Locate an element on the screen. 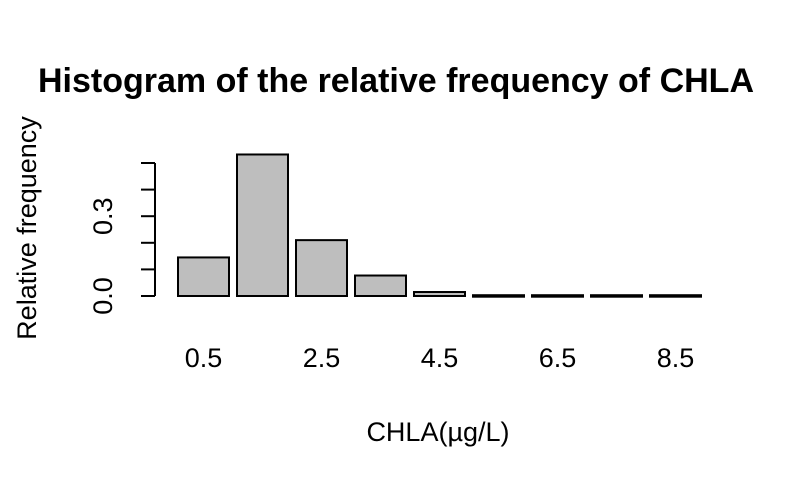 This screenshot has width=800, height=494. bar-8.5 is located at coordinates (675, 296).